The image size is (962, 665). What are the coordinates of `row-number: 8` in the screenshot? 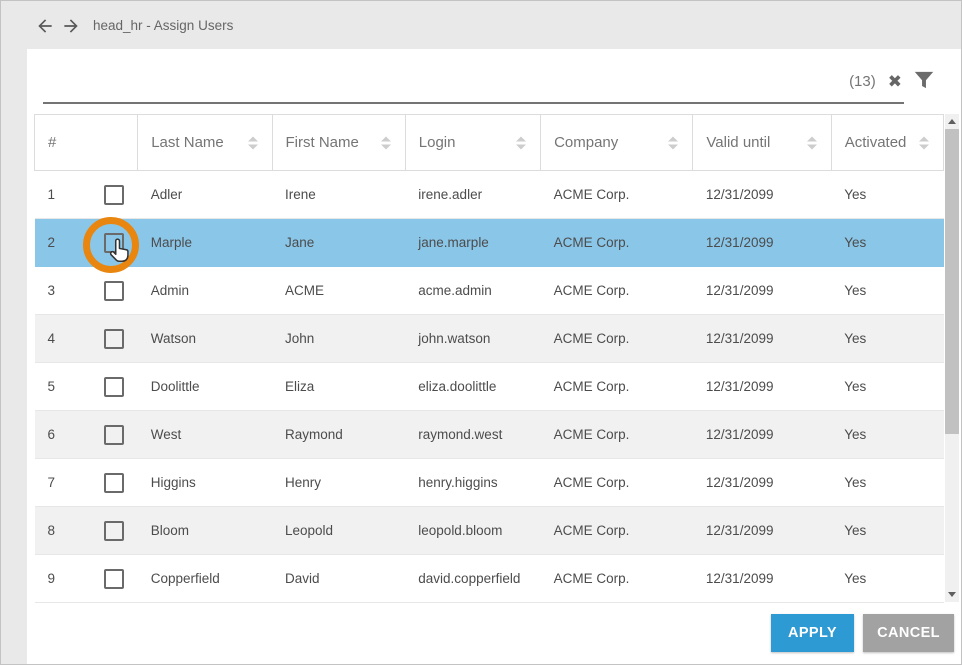 It's located at (51, 530).